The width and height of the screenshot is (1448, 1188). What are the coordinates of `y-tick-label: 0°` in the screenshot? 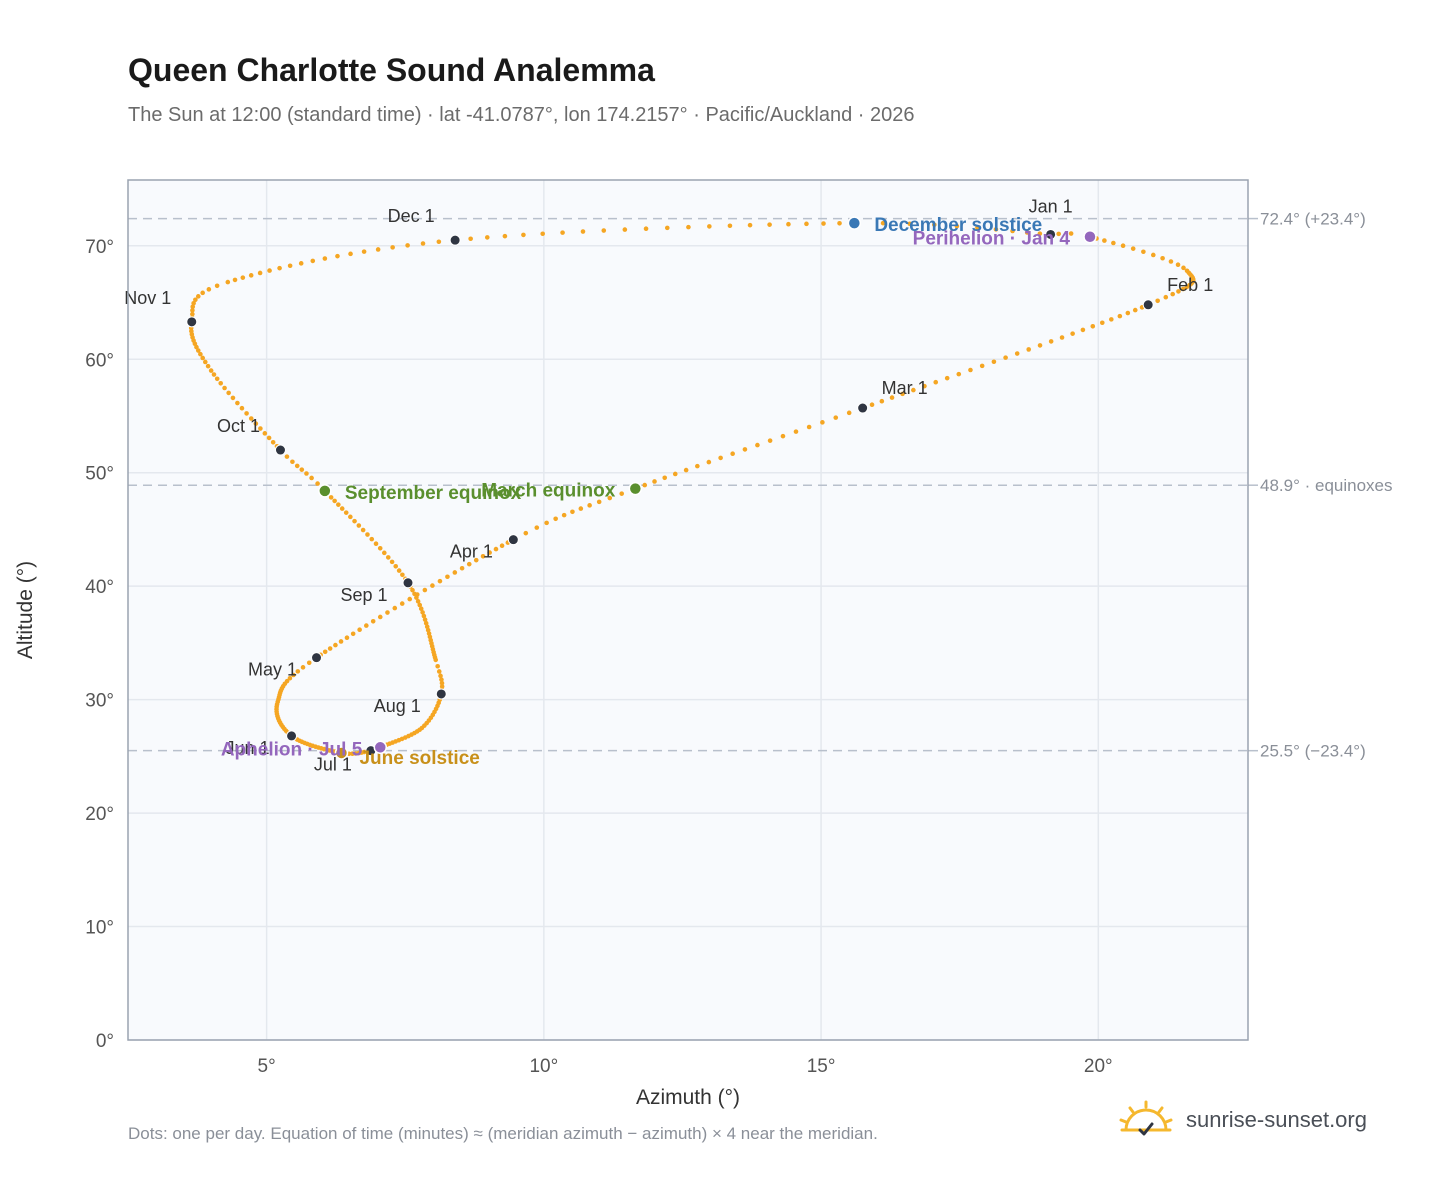 It's located at (105, 1041).